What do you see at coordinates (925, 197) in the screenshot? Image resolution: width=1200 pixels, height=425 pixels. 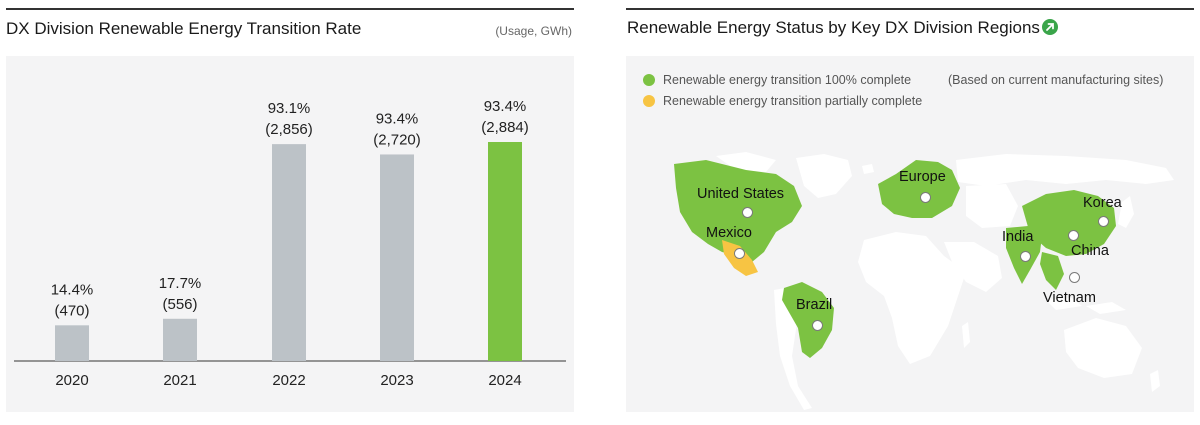 I see `site-pin-europe` at bounding box center [925, 197].